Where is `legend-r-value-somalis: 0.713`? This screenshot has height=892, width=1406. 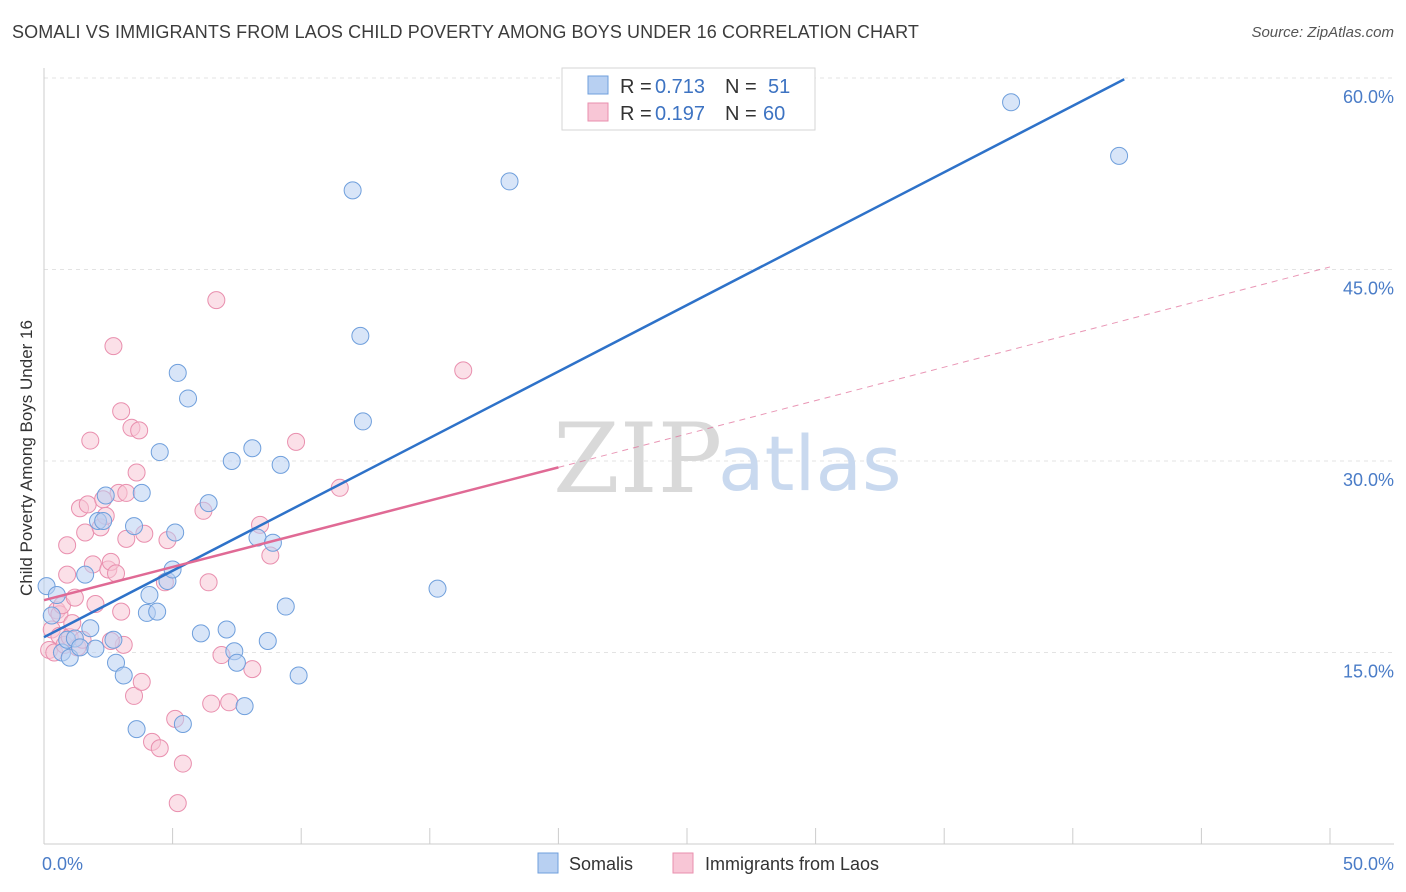
legend-r-value-somalis: 0.713 is located at coordinates (680, 87).